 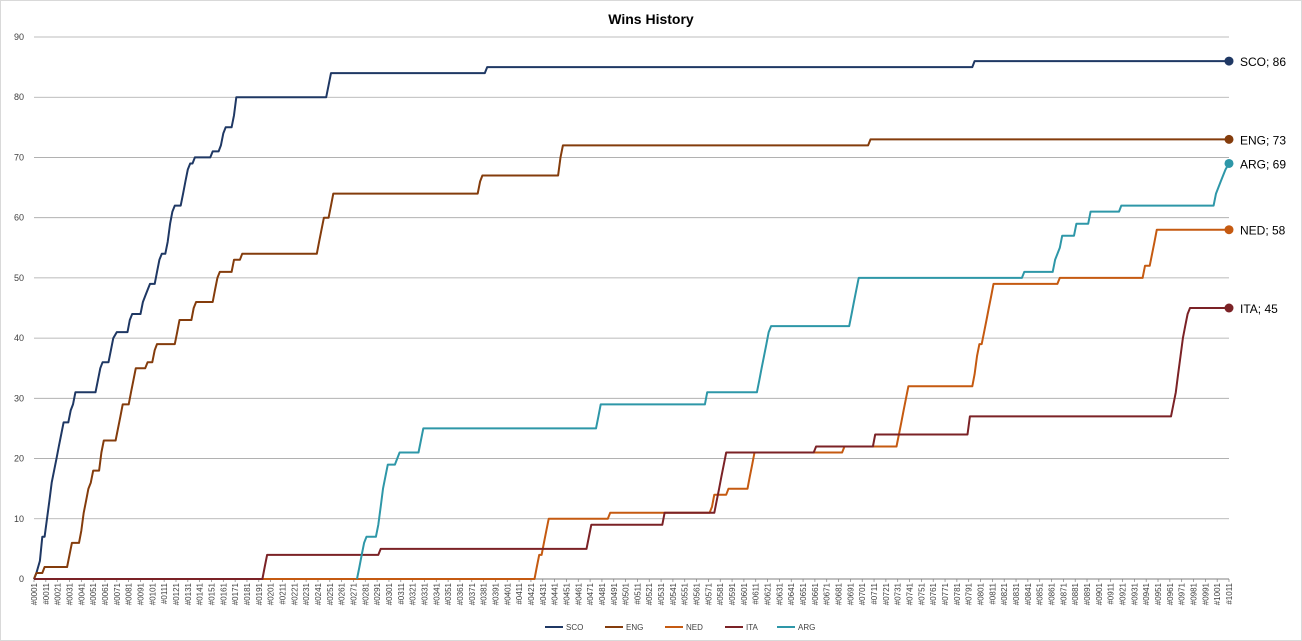 What do you see at coordinates (1229, 230) in the screenshot?
I see `end-marker-ned` at bounding box center [1229, 230].